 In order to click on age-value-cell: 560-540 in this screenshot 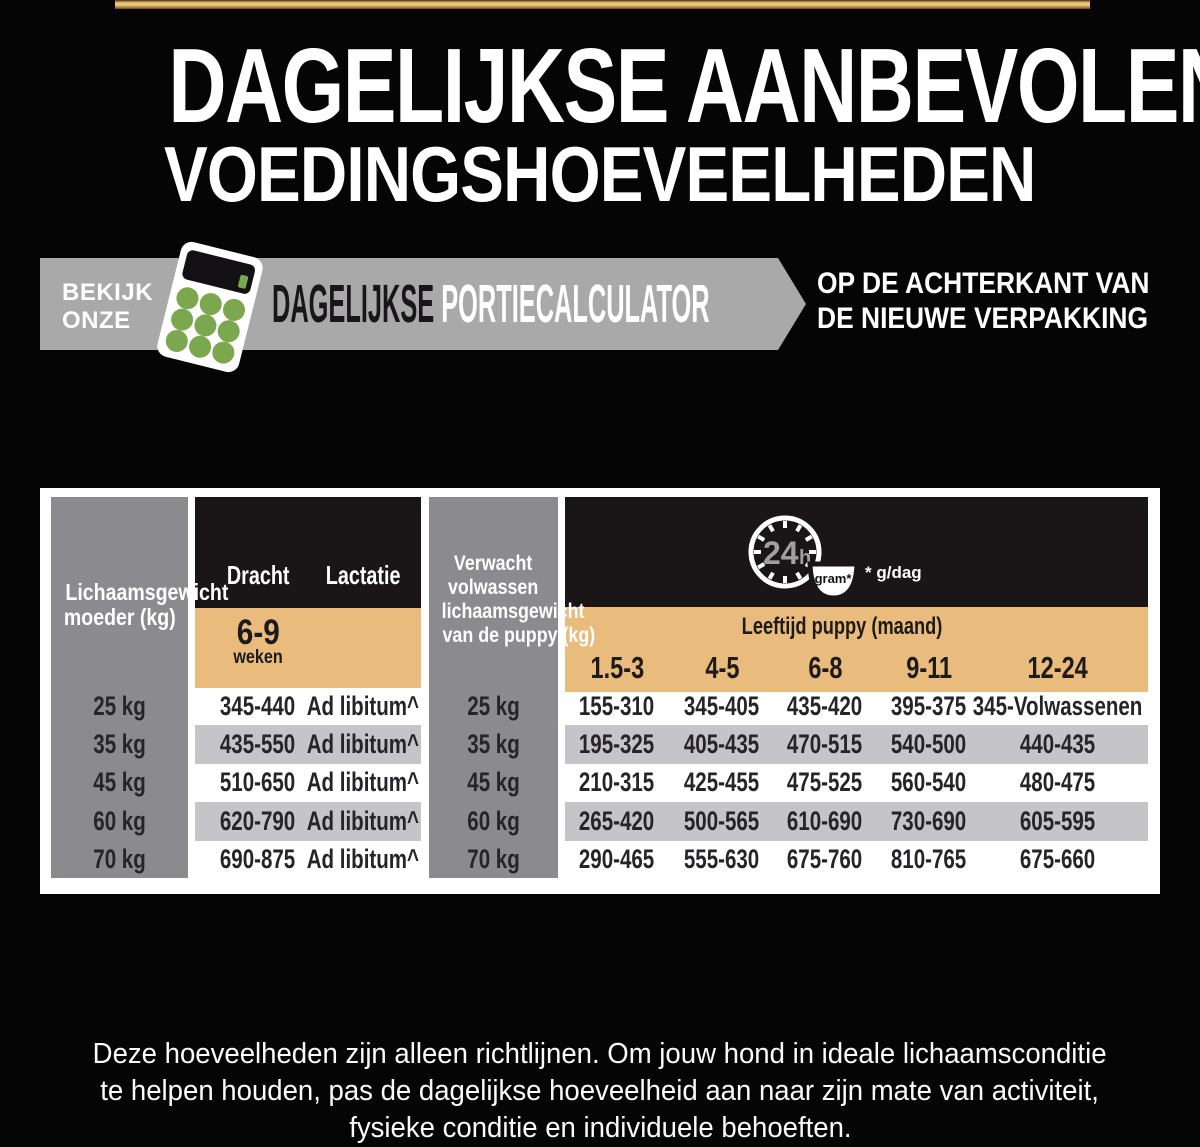, I will do `click(929, 782)`.